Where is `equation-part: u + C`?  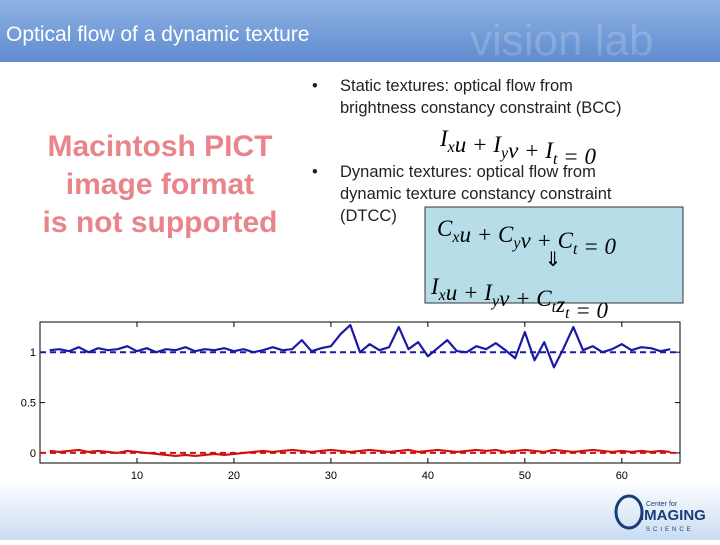 equation-part: u + C is located at coordinates (486, 234).